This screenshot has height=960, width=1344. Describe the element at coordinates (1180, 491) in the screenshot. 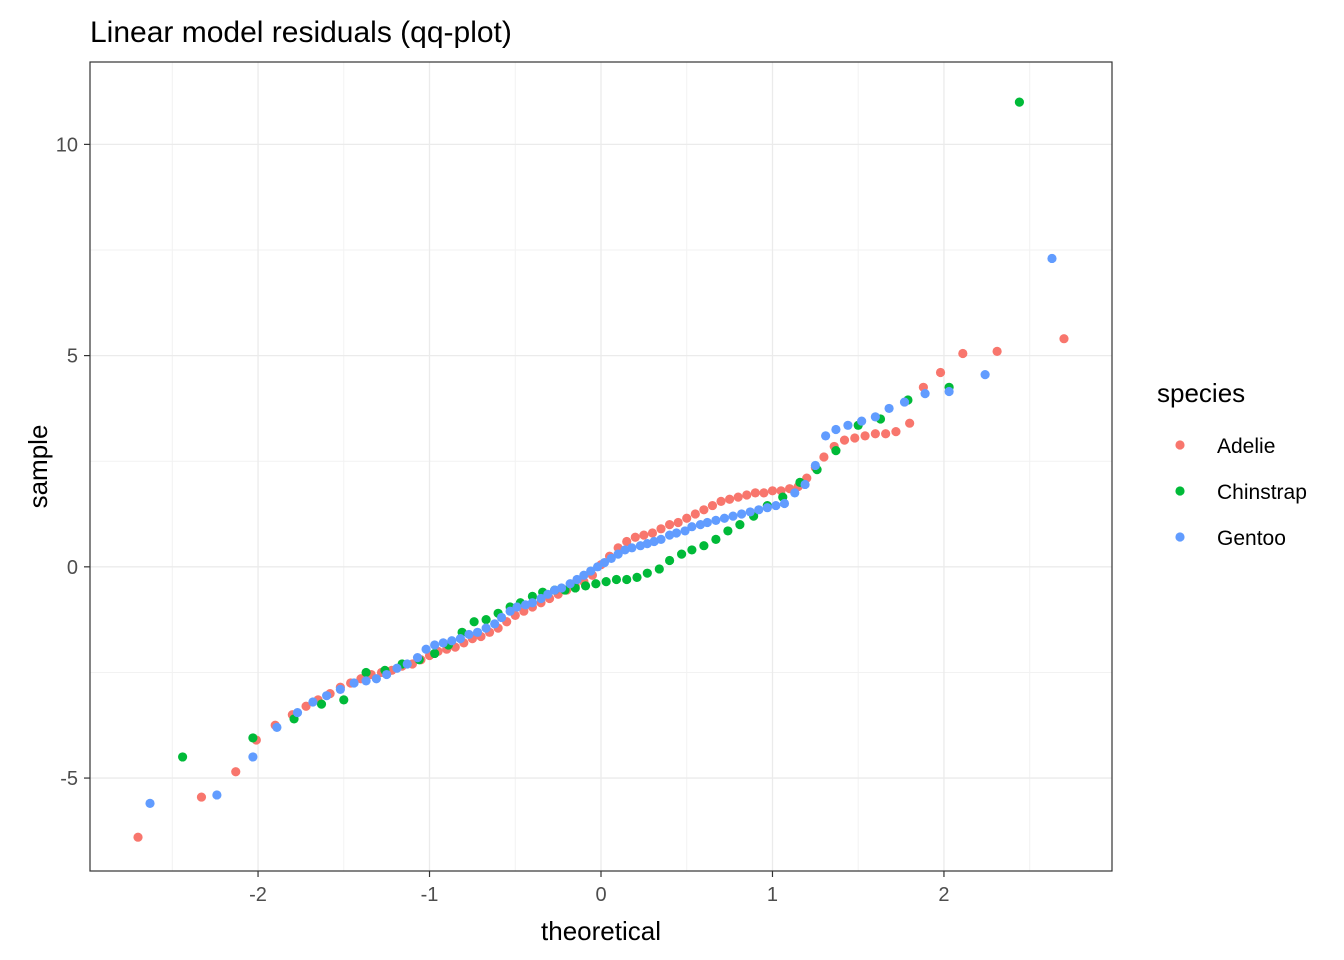

I see `legend-key-chinstrap` at that location.